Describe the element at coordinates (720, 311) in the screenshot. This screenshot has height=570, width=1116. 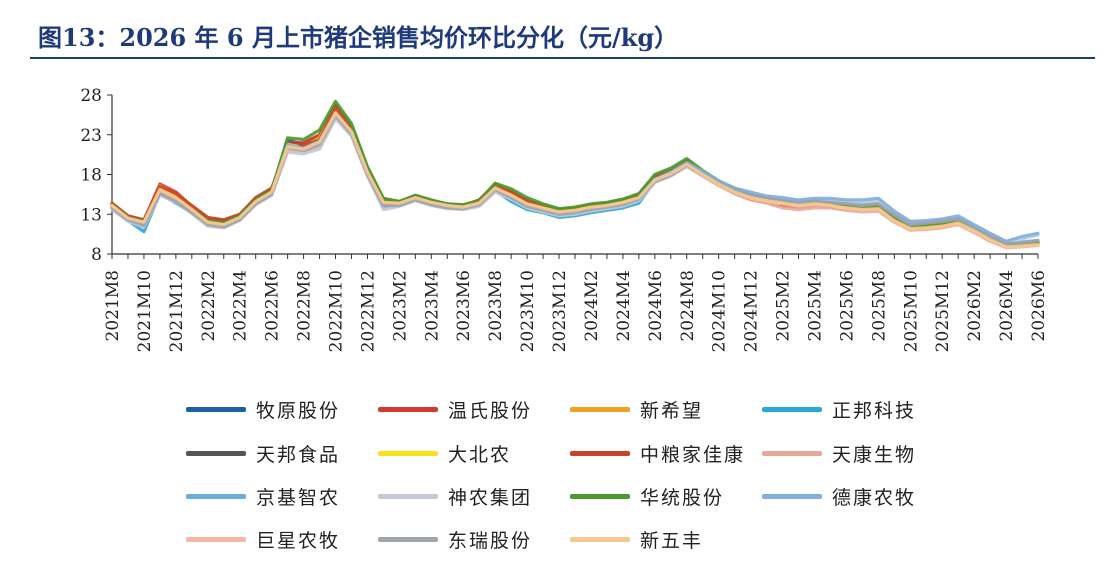
I see `x-tick-label: 2024M10` at that location.